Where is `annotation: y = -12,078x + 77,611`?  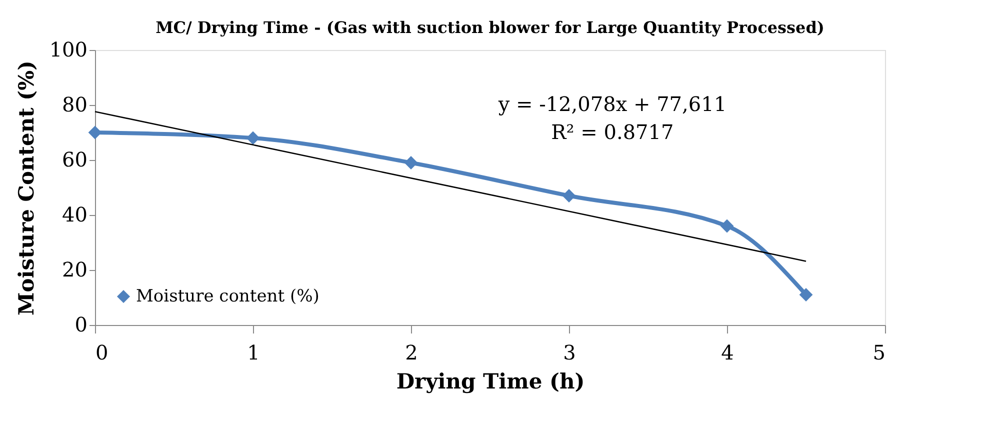 annotation: y = -12,078x + 77,611 is located at coordinates (612, 104).